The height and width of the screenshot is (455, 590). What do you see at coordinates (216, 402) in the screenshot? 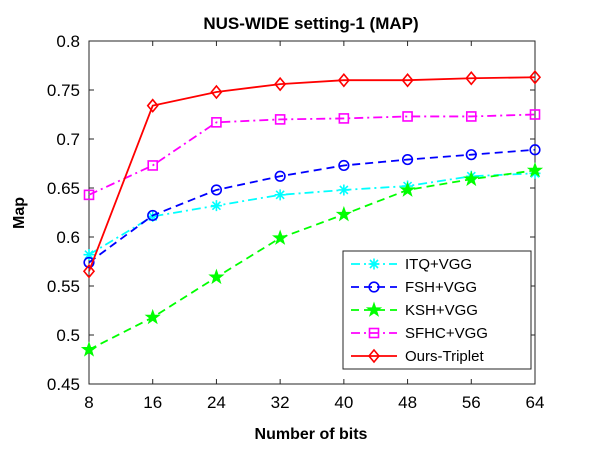
I see `x-tick-label: 24` at bounding box center [216, 402].